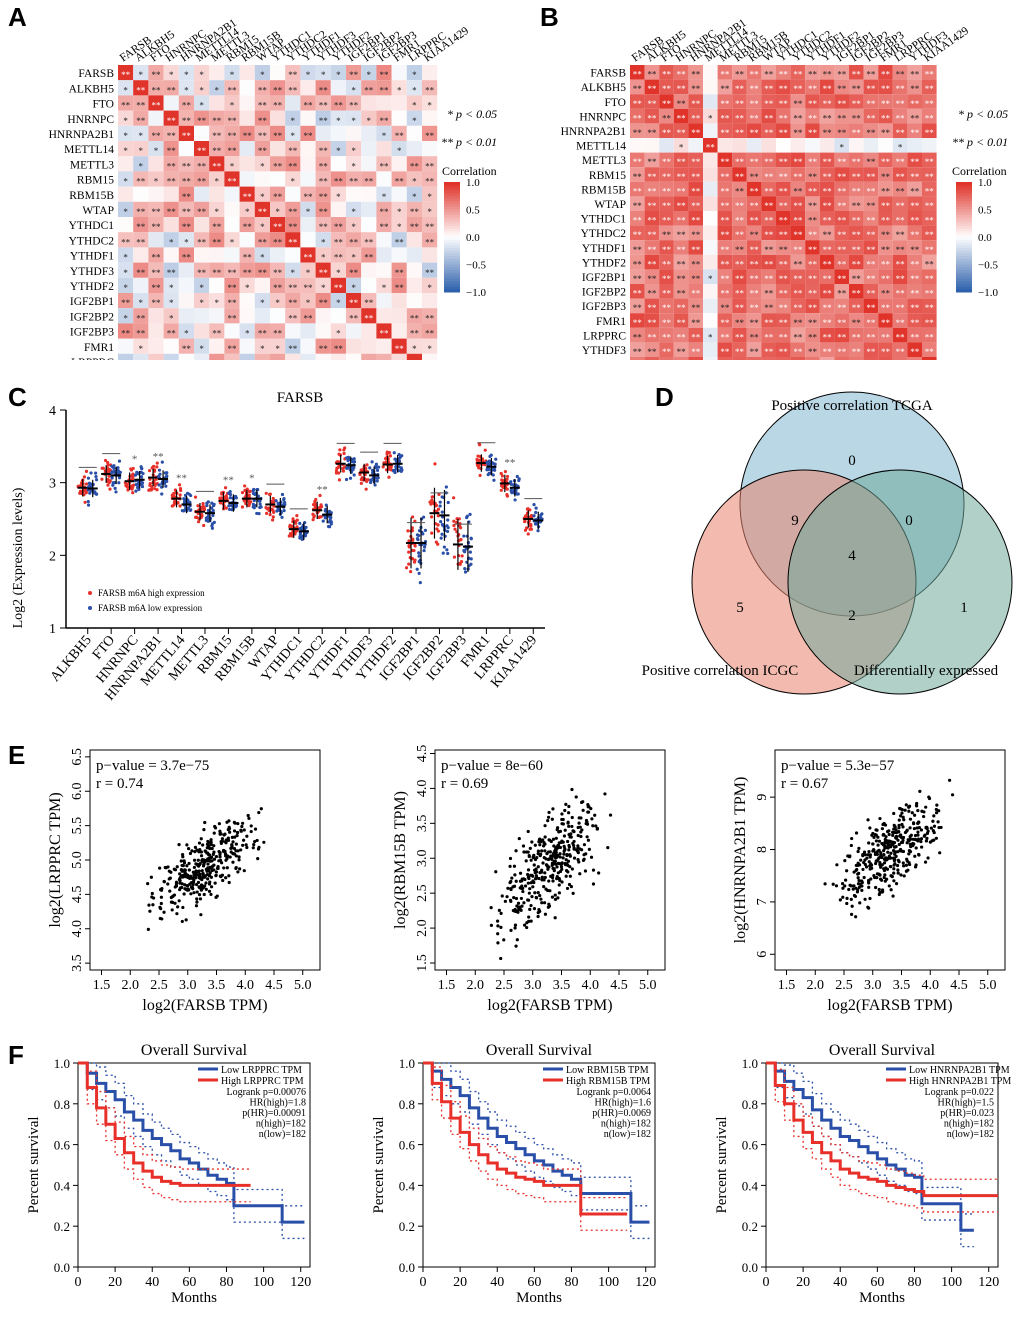  What do you see at coordinates (988, 293) in the screenshot?
I see `colorbar-tick: −1.0` at bounding box center [988, 293].